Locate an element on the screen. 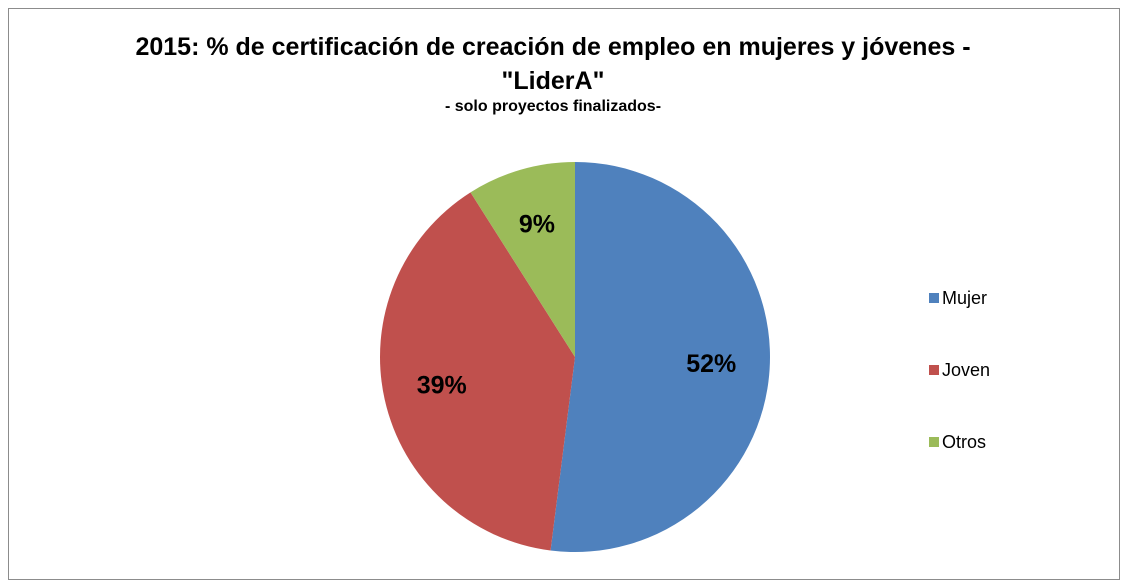  data-label: 52% is located at coordinates (711, 364).